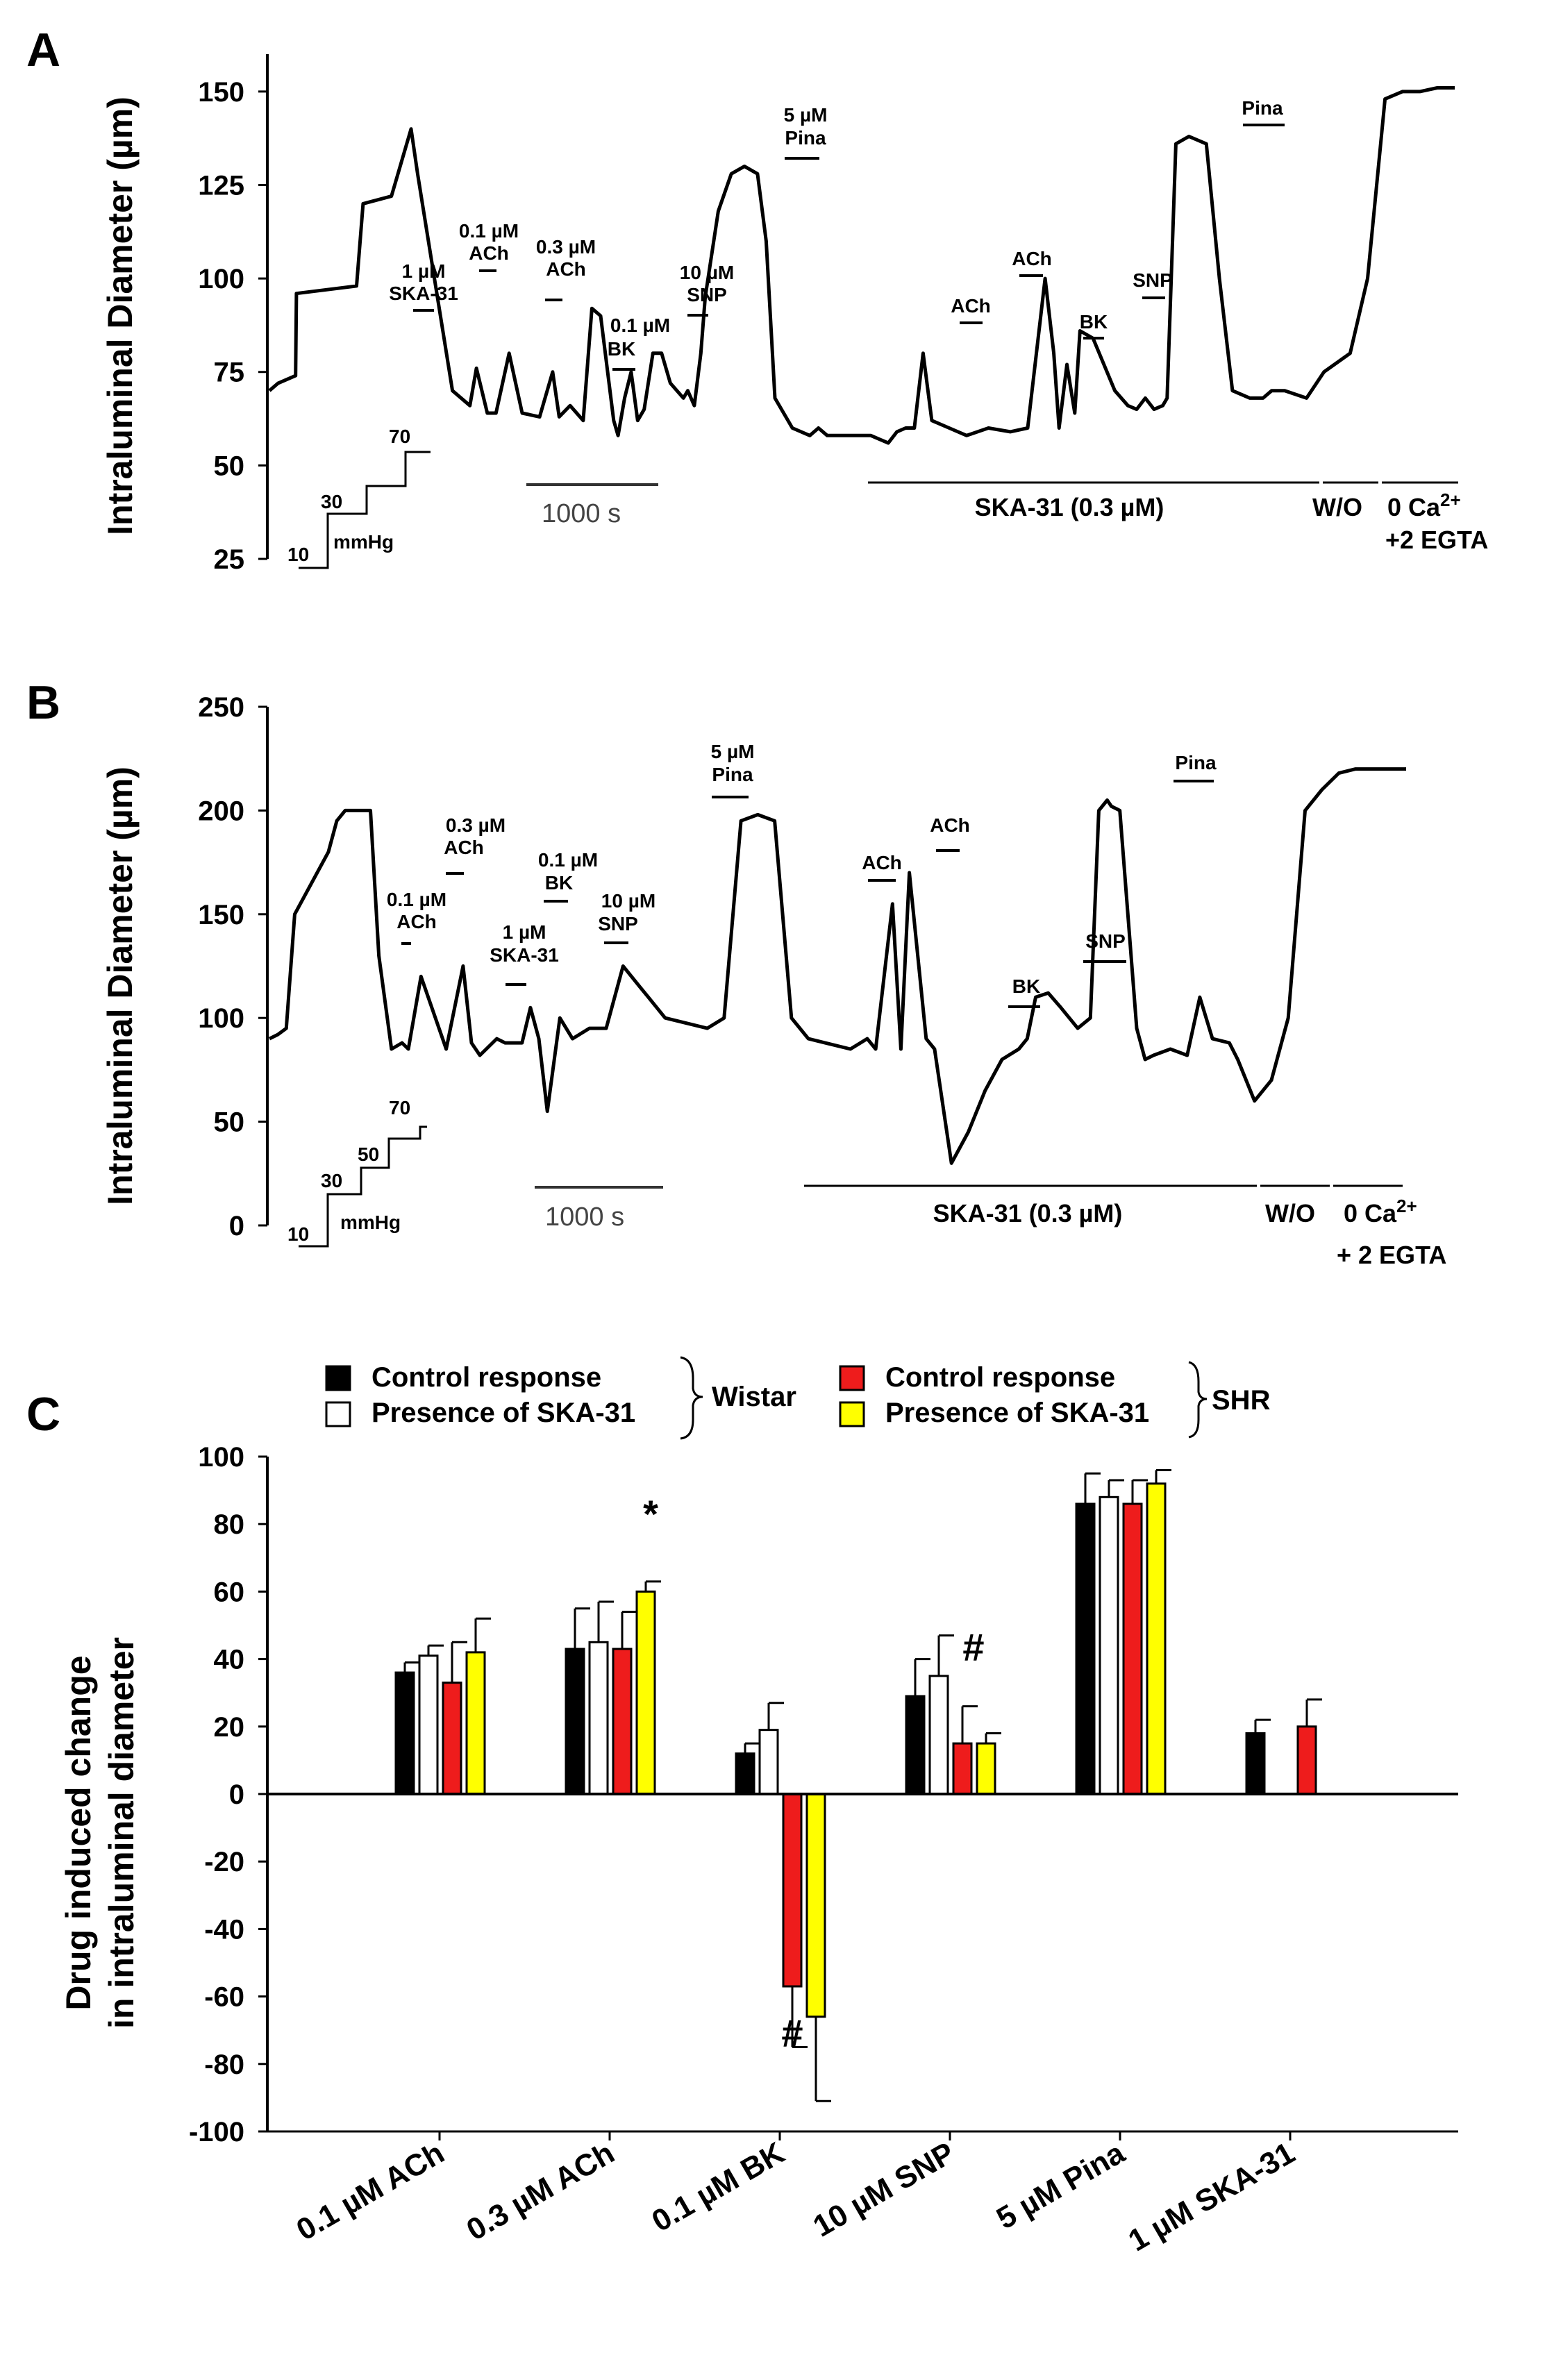 The width and height of the screenshot is (1545, 2380). Describe the element at coordinates (585, 1217) in the screenshot. I see `panel-b-scale-label: 1000 s` at that location.